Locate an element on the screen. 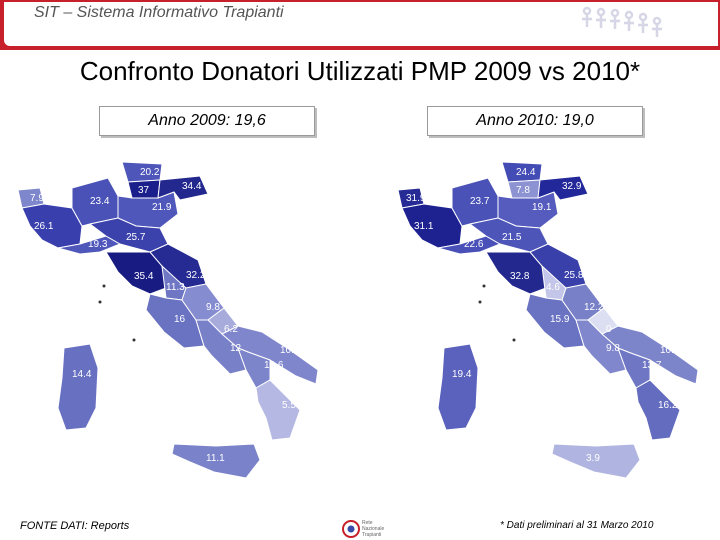 The width and height of the screenshot is (720, 540). value-piemonte: 26.1 is located at coordinates (44, 226).